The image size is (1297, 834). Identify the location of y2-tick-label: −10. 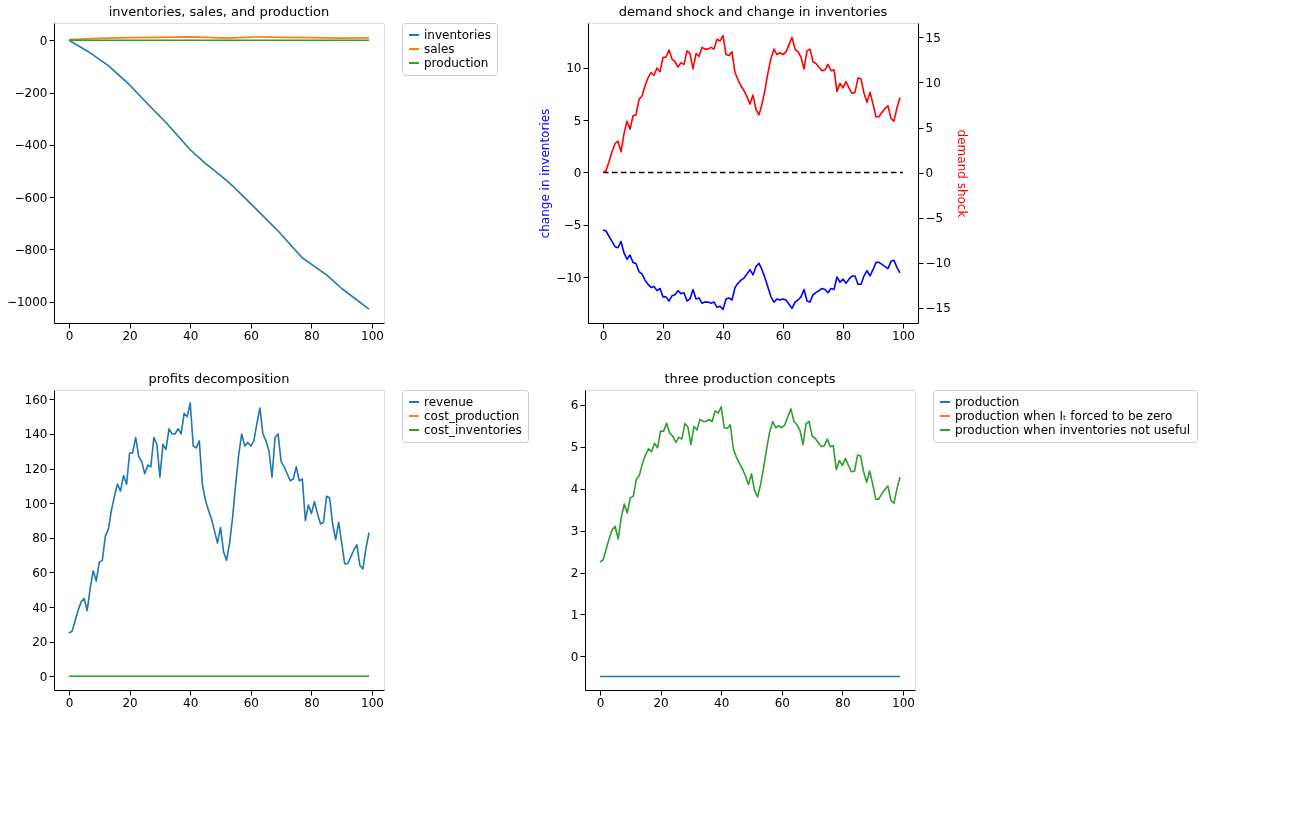
(938, 263).